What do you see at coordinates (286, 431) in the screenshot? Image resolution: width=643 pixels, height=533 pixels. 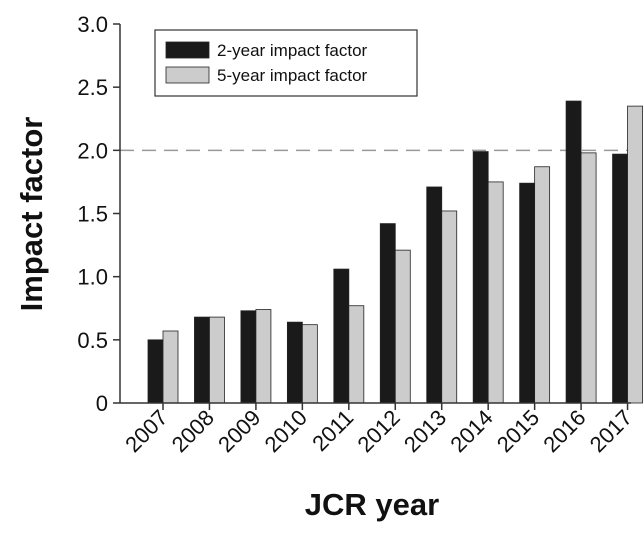 I see `x-tick-label: 2010` at bounding box center [286, 431].